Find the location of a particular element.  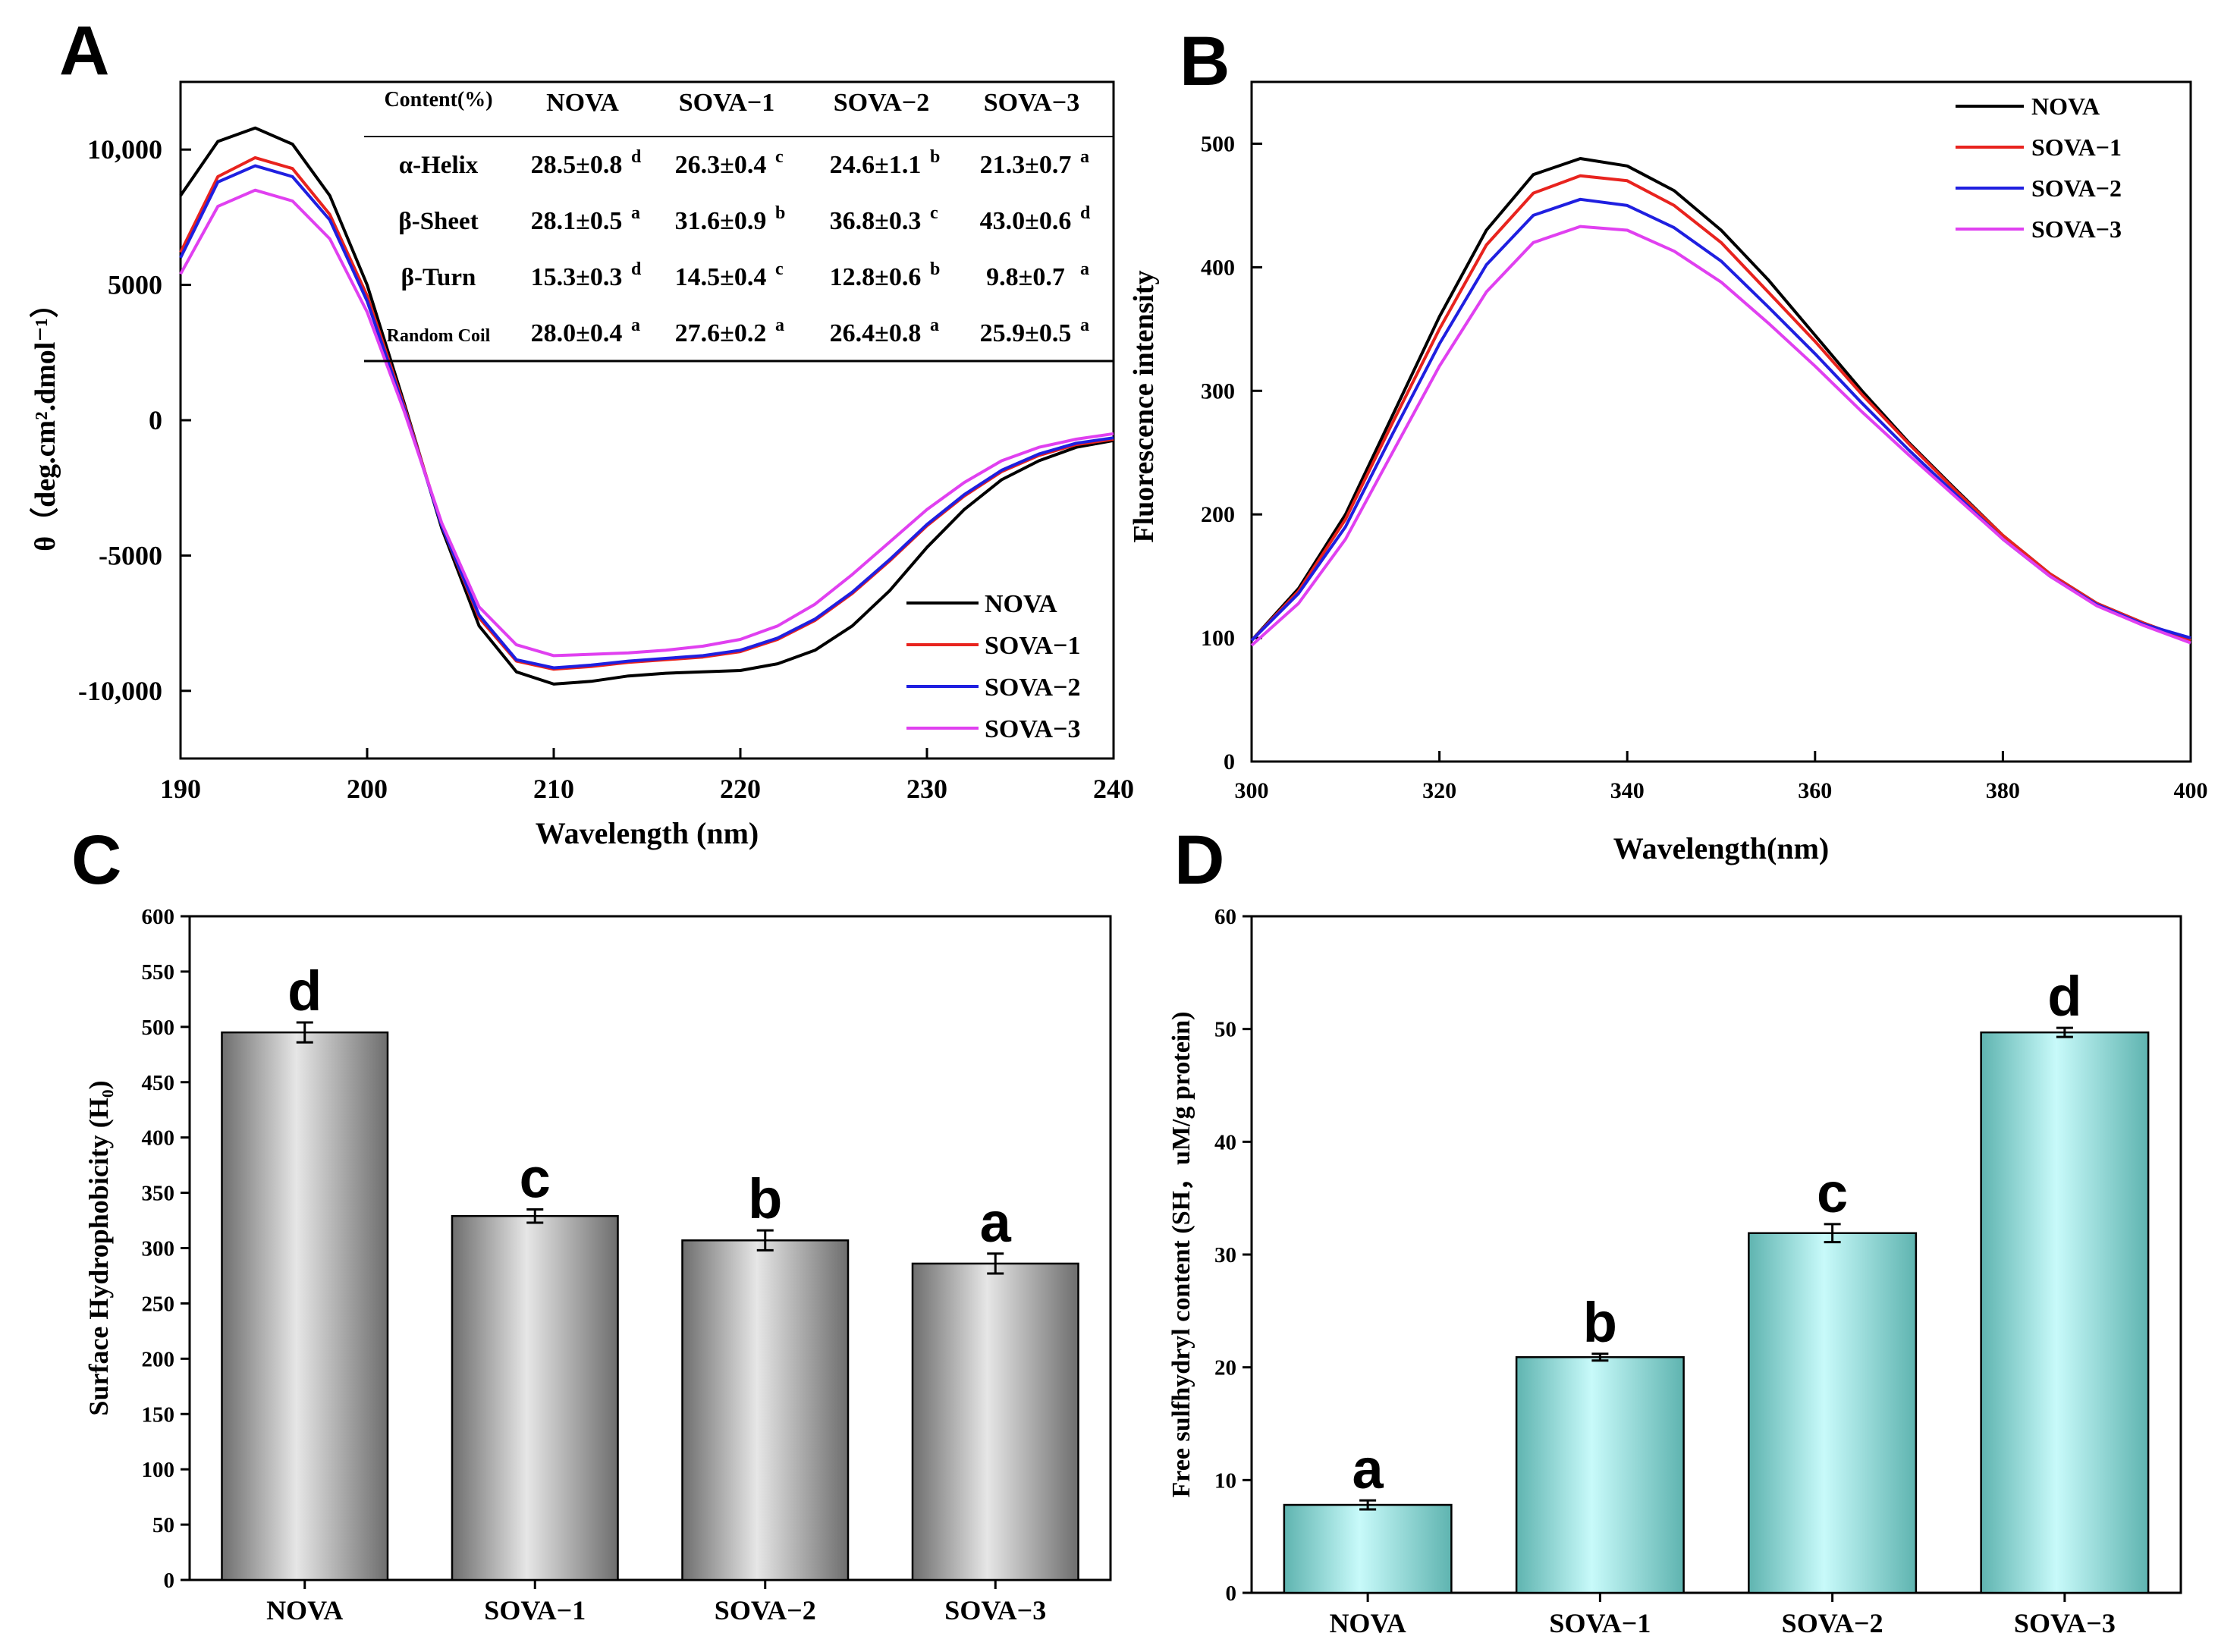

panel-d-significance-letter: d is located at coordinates (2064, 997).